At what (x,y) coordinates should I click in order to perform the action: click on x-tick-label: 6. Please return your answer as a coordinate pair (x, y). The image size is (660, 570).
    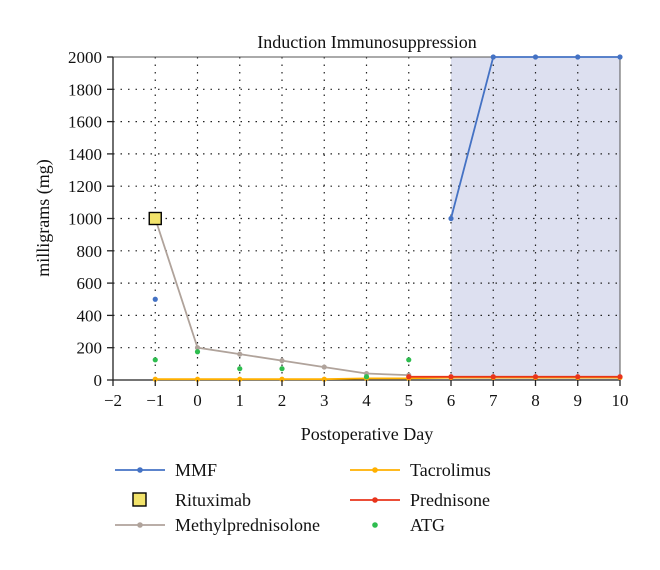
    Looking at the image, I should click on (451, 400).